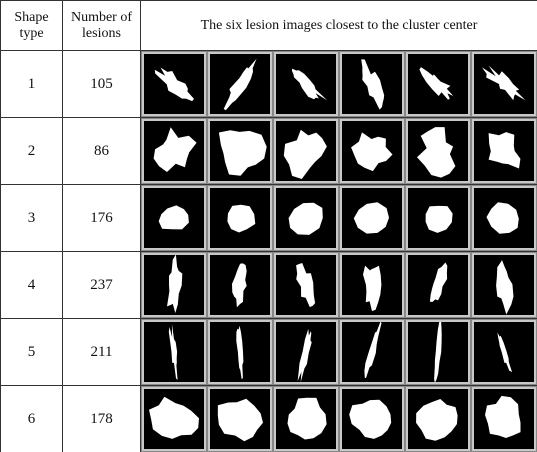  Describe the element at coordinates (101, 151) in the screenshot. I see `lesion-count: 86` at that location.